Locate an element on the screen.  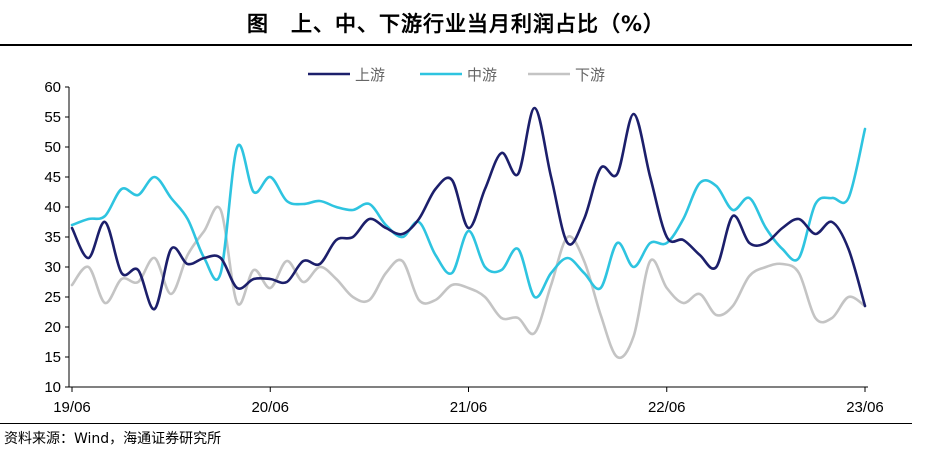
y-tick-label: 30 is located at coordinates (52, 267).